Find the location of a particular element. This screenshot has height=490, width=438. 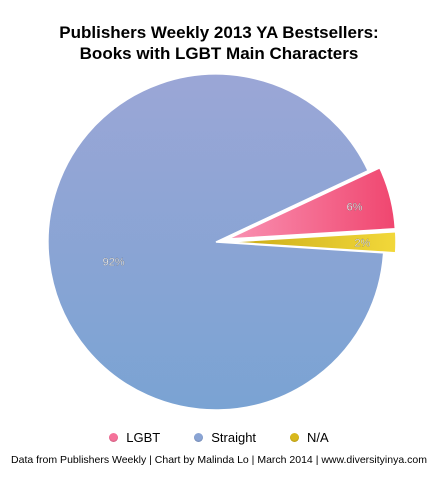

legend-item-na: N/A is located at coordinates (309, 437).